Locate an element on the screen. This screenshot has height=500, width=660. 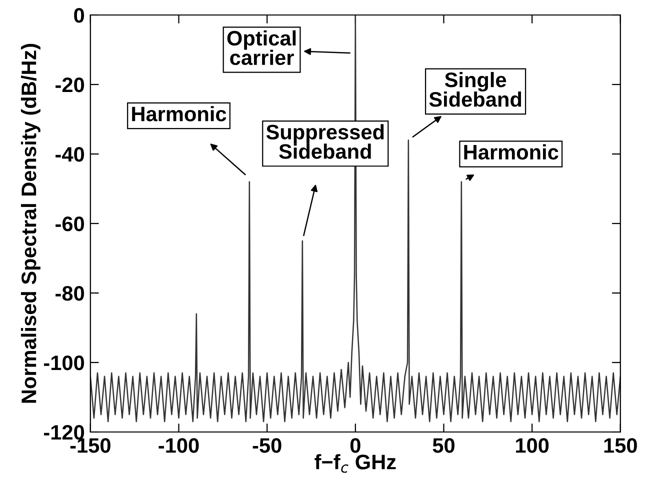
x-tick-label: -50 is located at coordinates (267, 445).